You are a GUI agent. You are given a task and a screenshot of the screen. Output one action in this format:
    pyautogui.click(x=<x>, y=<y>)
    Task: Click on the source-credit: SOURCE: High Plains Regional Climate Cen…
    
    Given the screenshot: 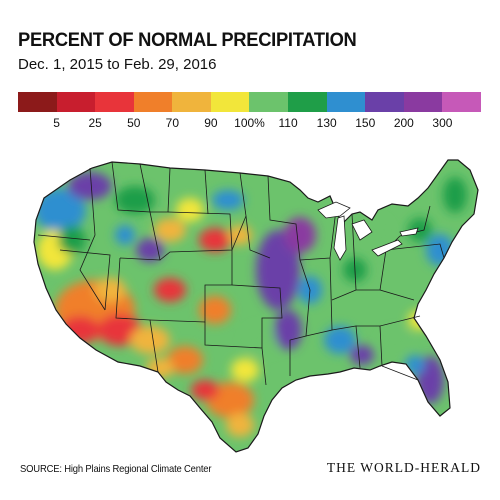 What is the action you would take?
    pyautogui.click(x=116, y=469)
    